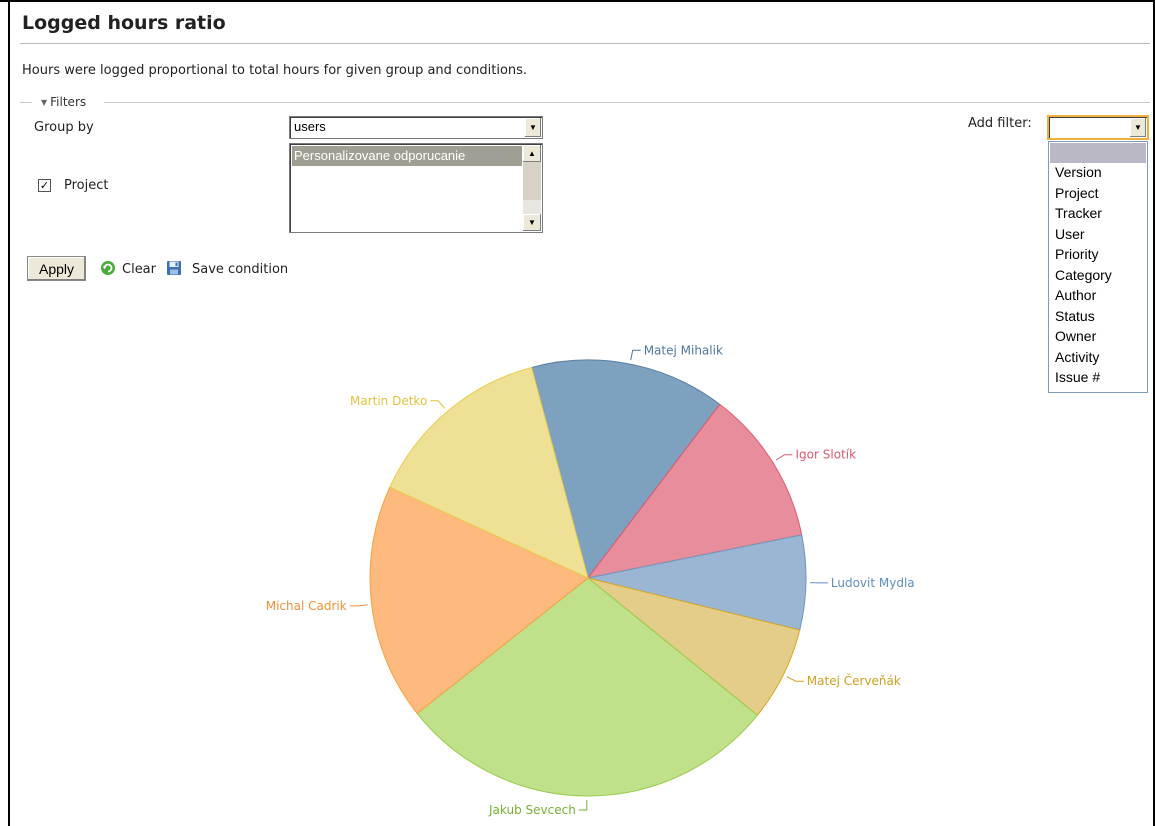  I want to click on pie-slice-jakub-sevcech, so click(587, 687).